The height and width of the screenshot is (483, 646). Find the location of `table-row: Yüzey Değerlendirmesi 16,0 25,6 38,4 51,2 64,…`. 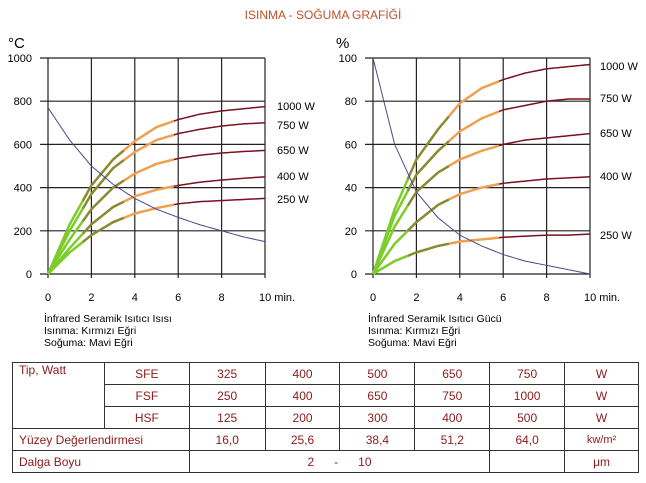

table-row: Yüzey Değerlendirmesi 16,0 25,6 38,4 51,2 64,… is located at coordinates (325, 439).